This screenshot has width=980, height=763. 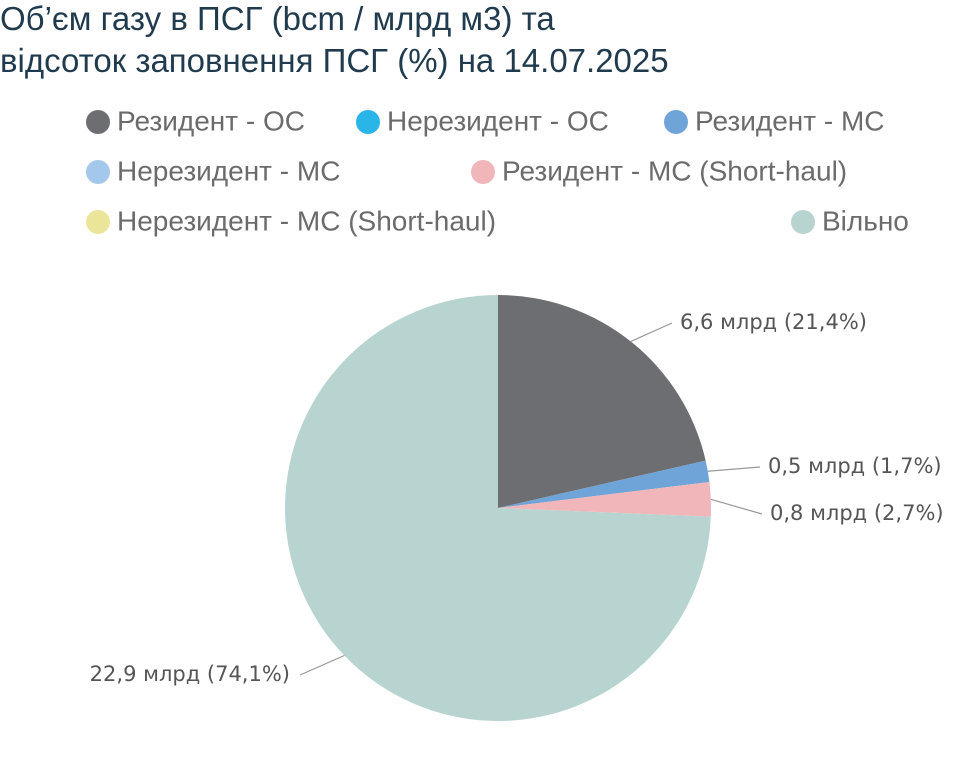 What do you see at coordinates (855, 466) in the screenshot?
I see `data-label: 0,5 млрд (1,7%)` at bounding box center [855, 466].